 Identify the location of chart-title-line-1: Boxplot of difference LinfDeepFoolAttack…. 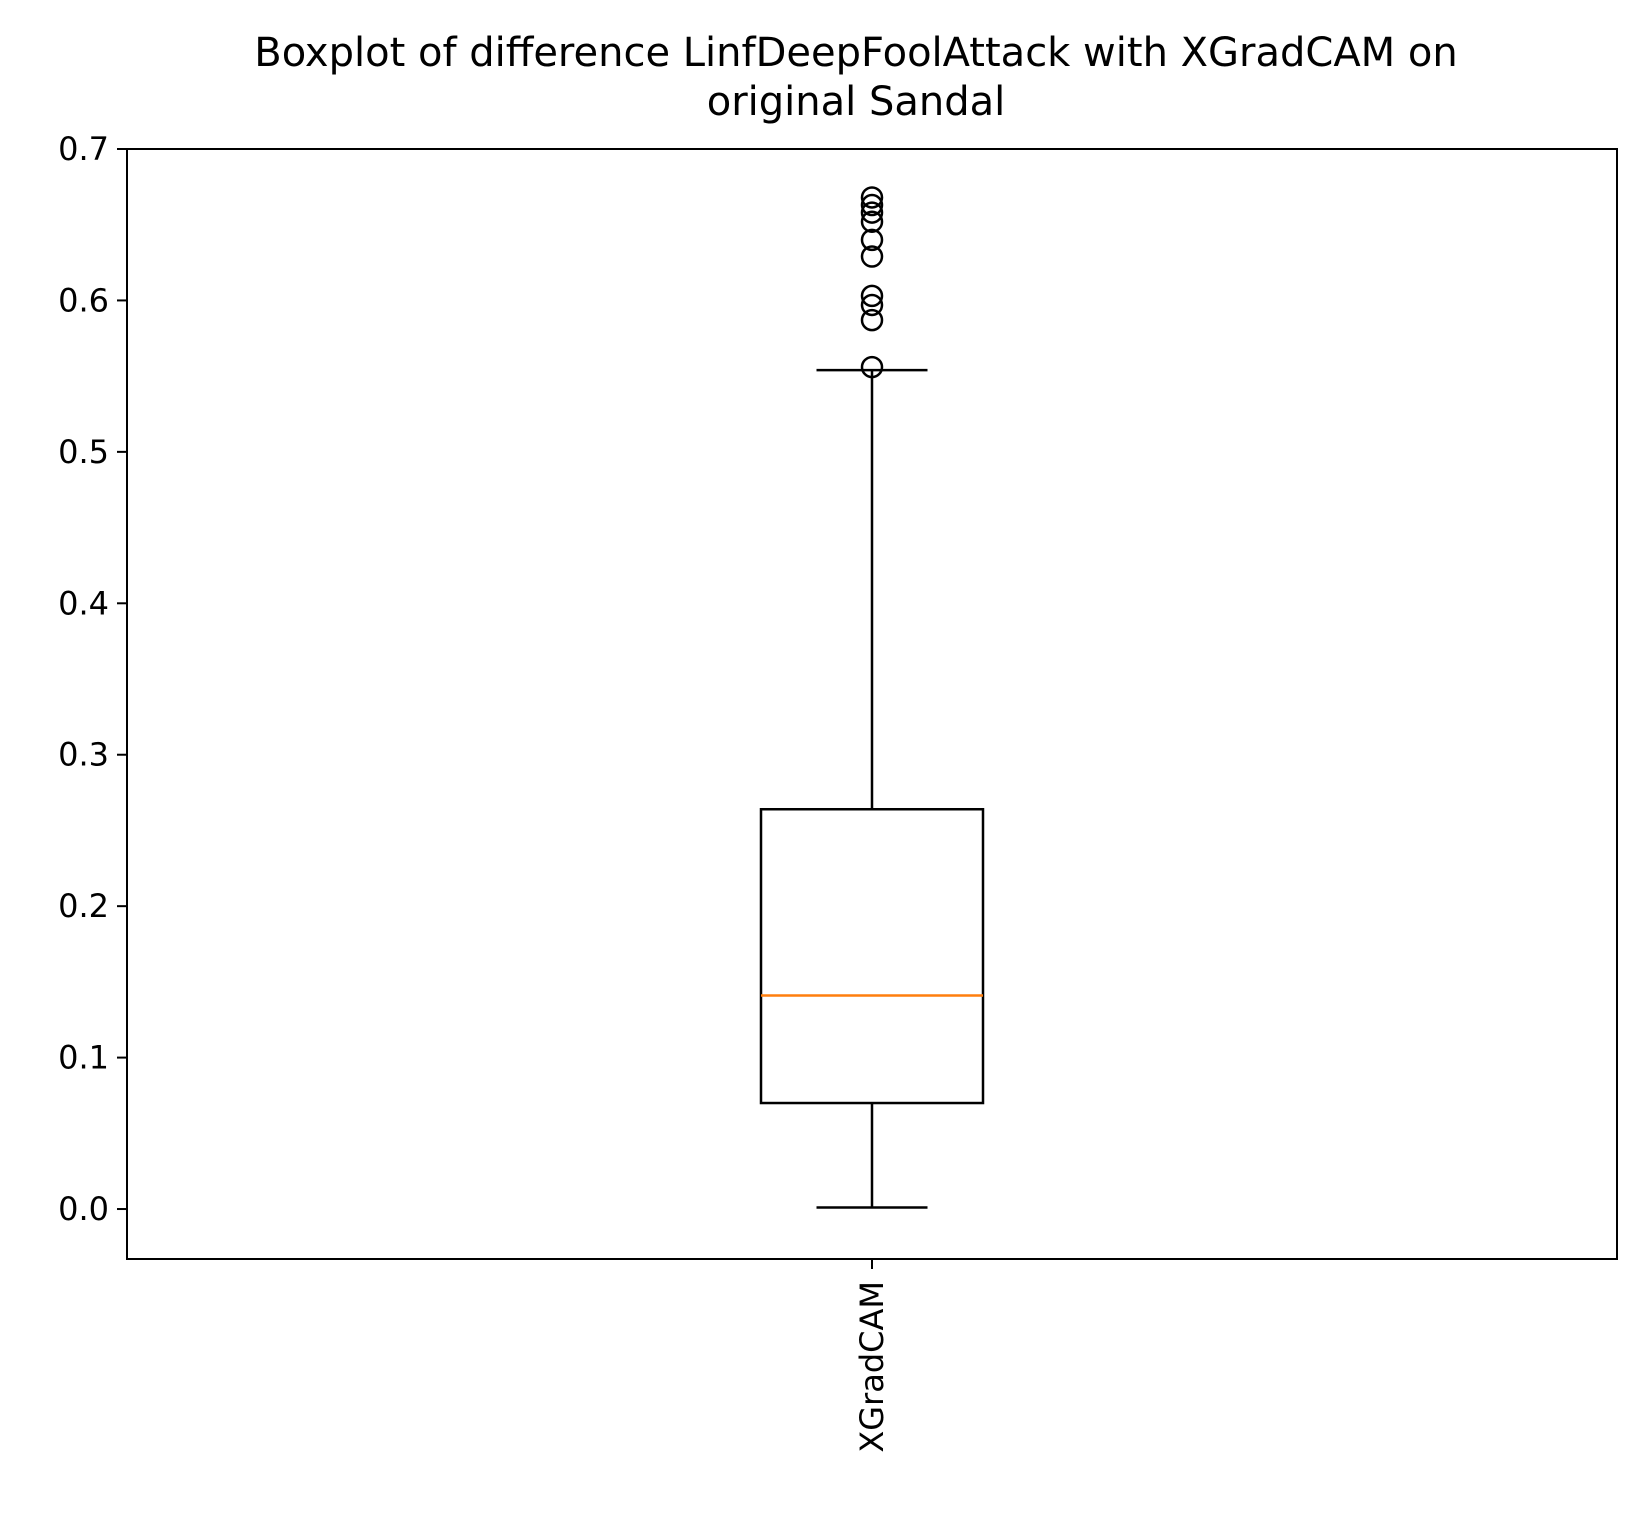
(855, 53).